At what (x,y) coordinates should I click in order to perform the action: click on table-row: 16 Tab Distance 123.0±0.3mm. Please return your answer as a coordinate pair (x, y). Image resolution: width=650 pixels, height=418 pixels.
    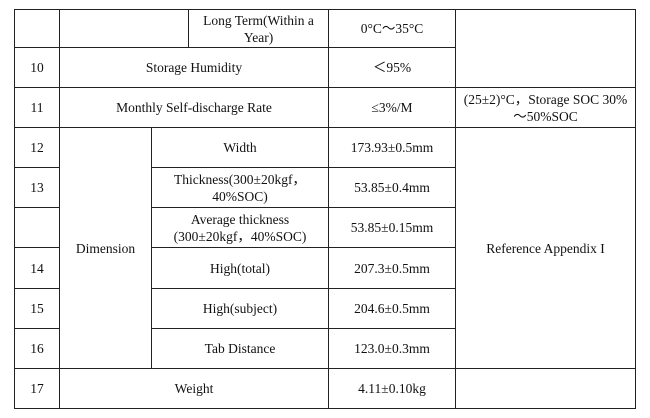
    Looking at the image, I should click on (325, 348).